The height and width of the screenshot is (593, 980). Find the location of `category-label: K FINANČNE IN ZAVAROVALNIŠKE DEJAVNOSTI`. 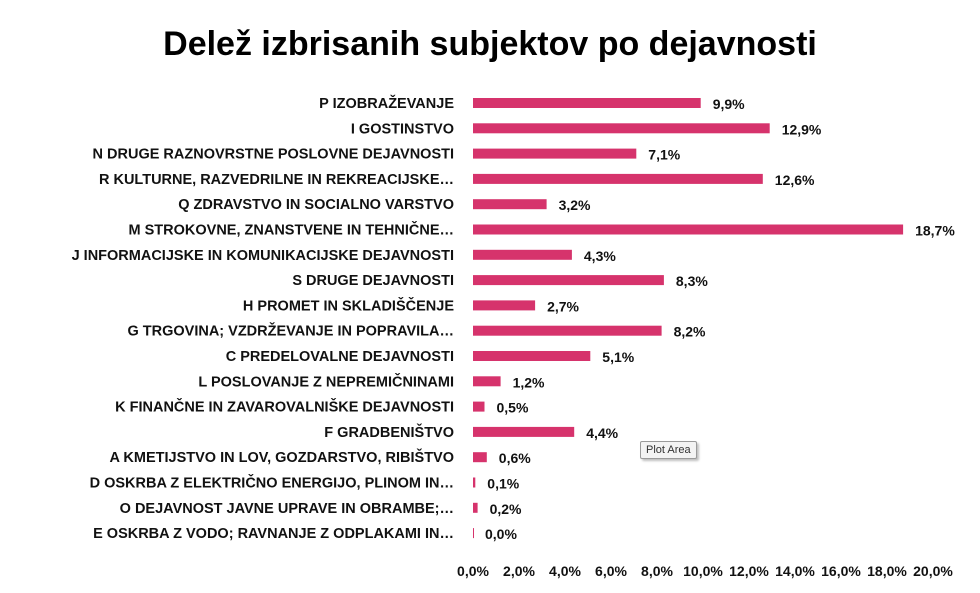

category-label: K FINANČNE IN ZAVAROVALNIŠKE DEJAVNOSTI is located at coordinates (284, 407).